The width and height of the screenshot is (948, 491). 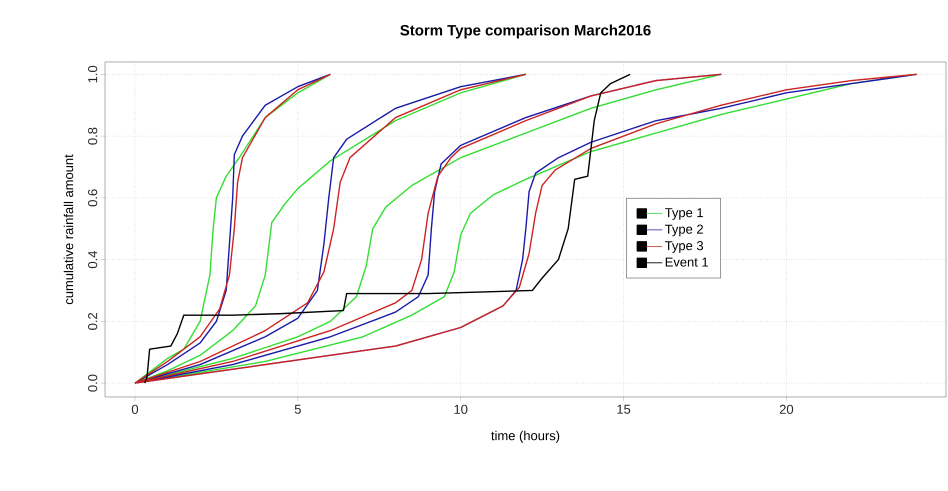 What do you see at coordinates (461, 409) in the screenshot?
I see `x-tick-label: 10` at bounding box center [461, 409].